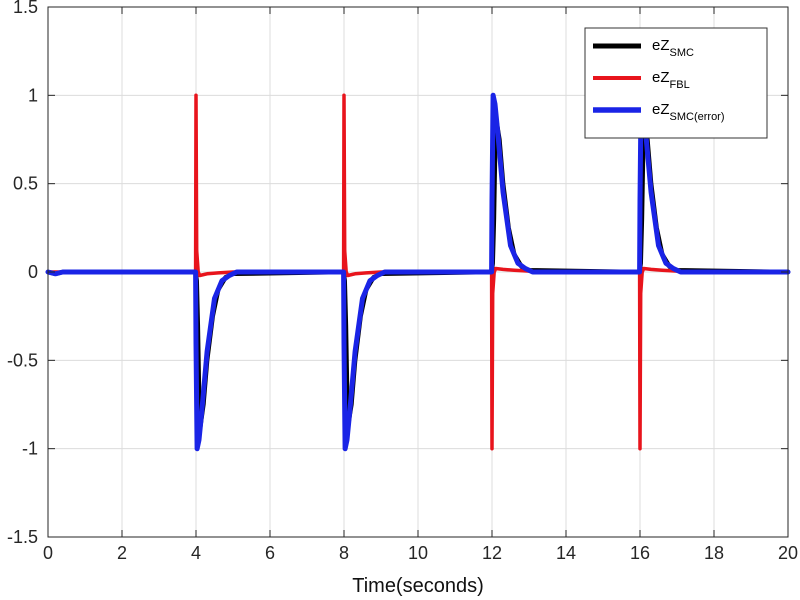  Describe the element at coordinates (25, 8) in the screenshot. I see `y-tick-label: 1.5` at that location.